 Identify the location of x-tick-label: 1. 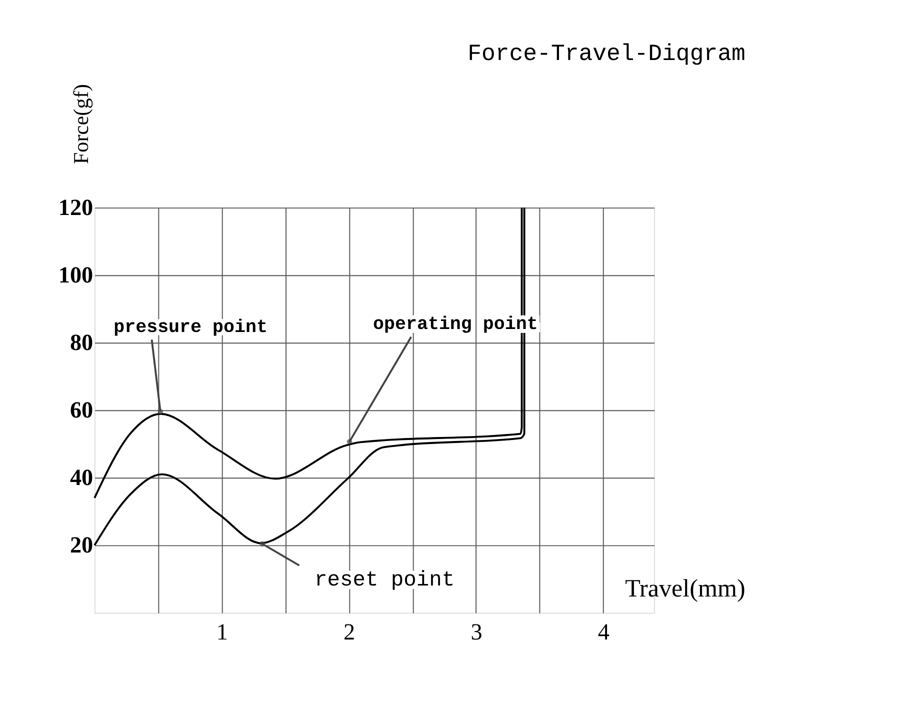
(222, 632).